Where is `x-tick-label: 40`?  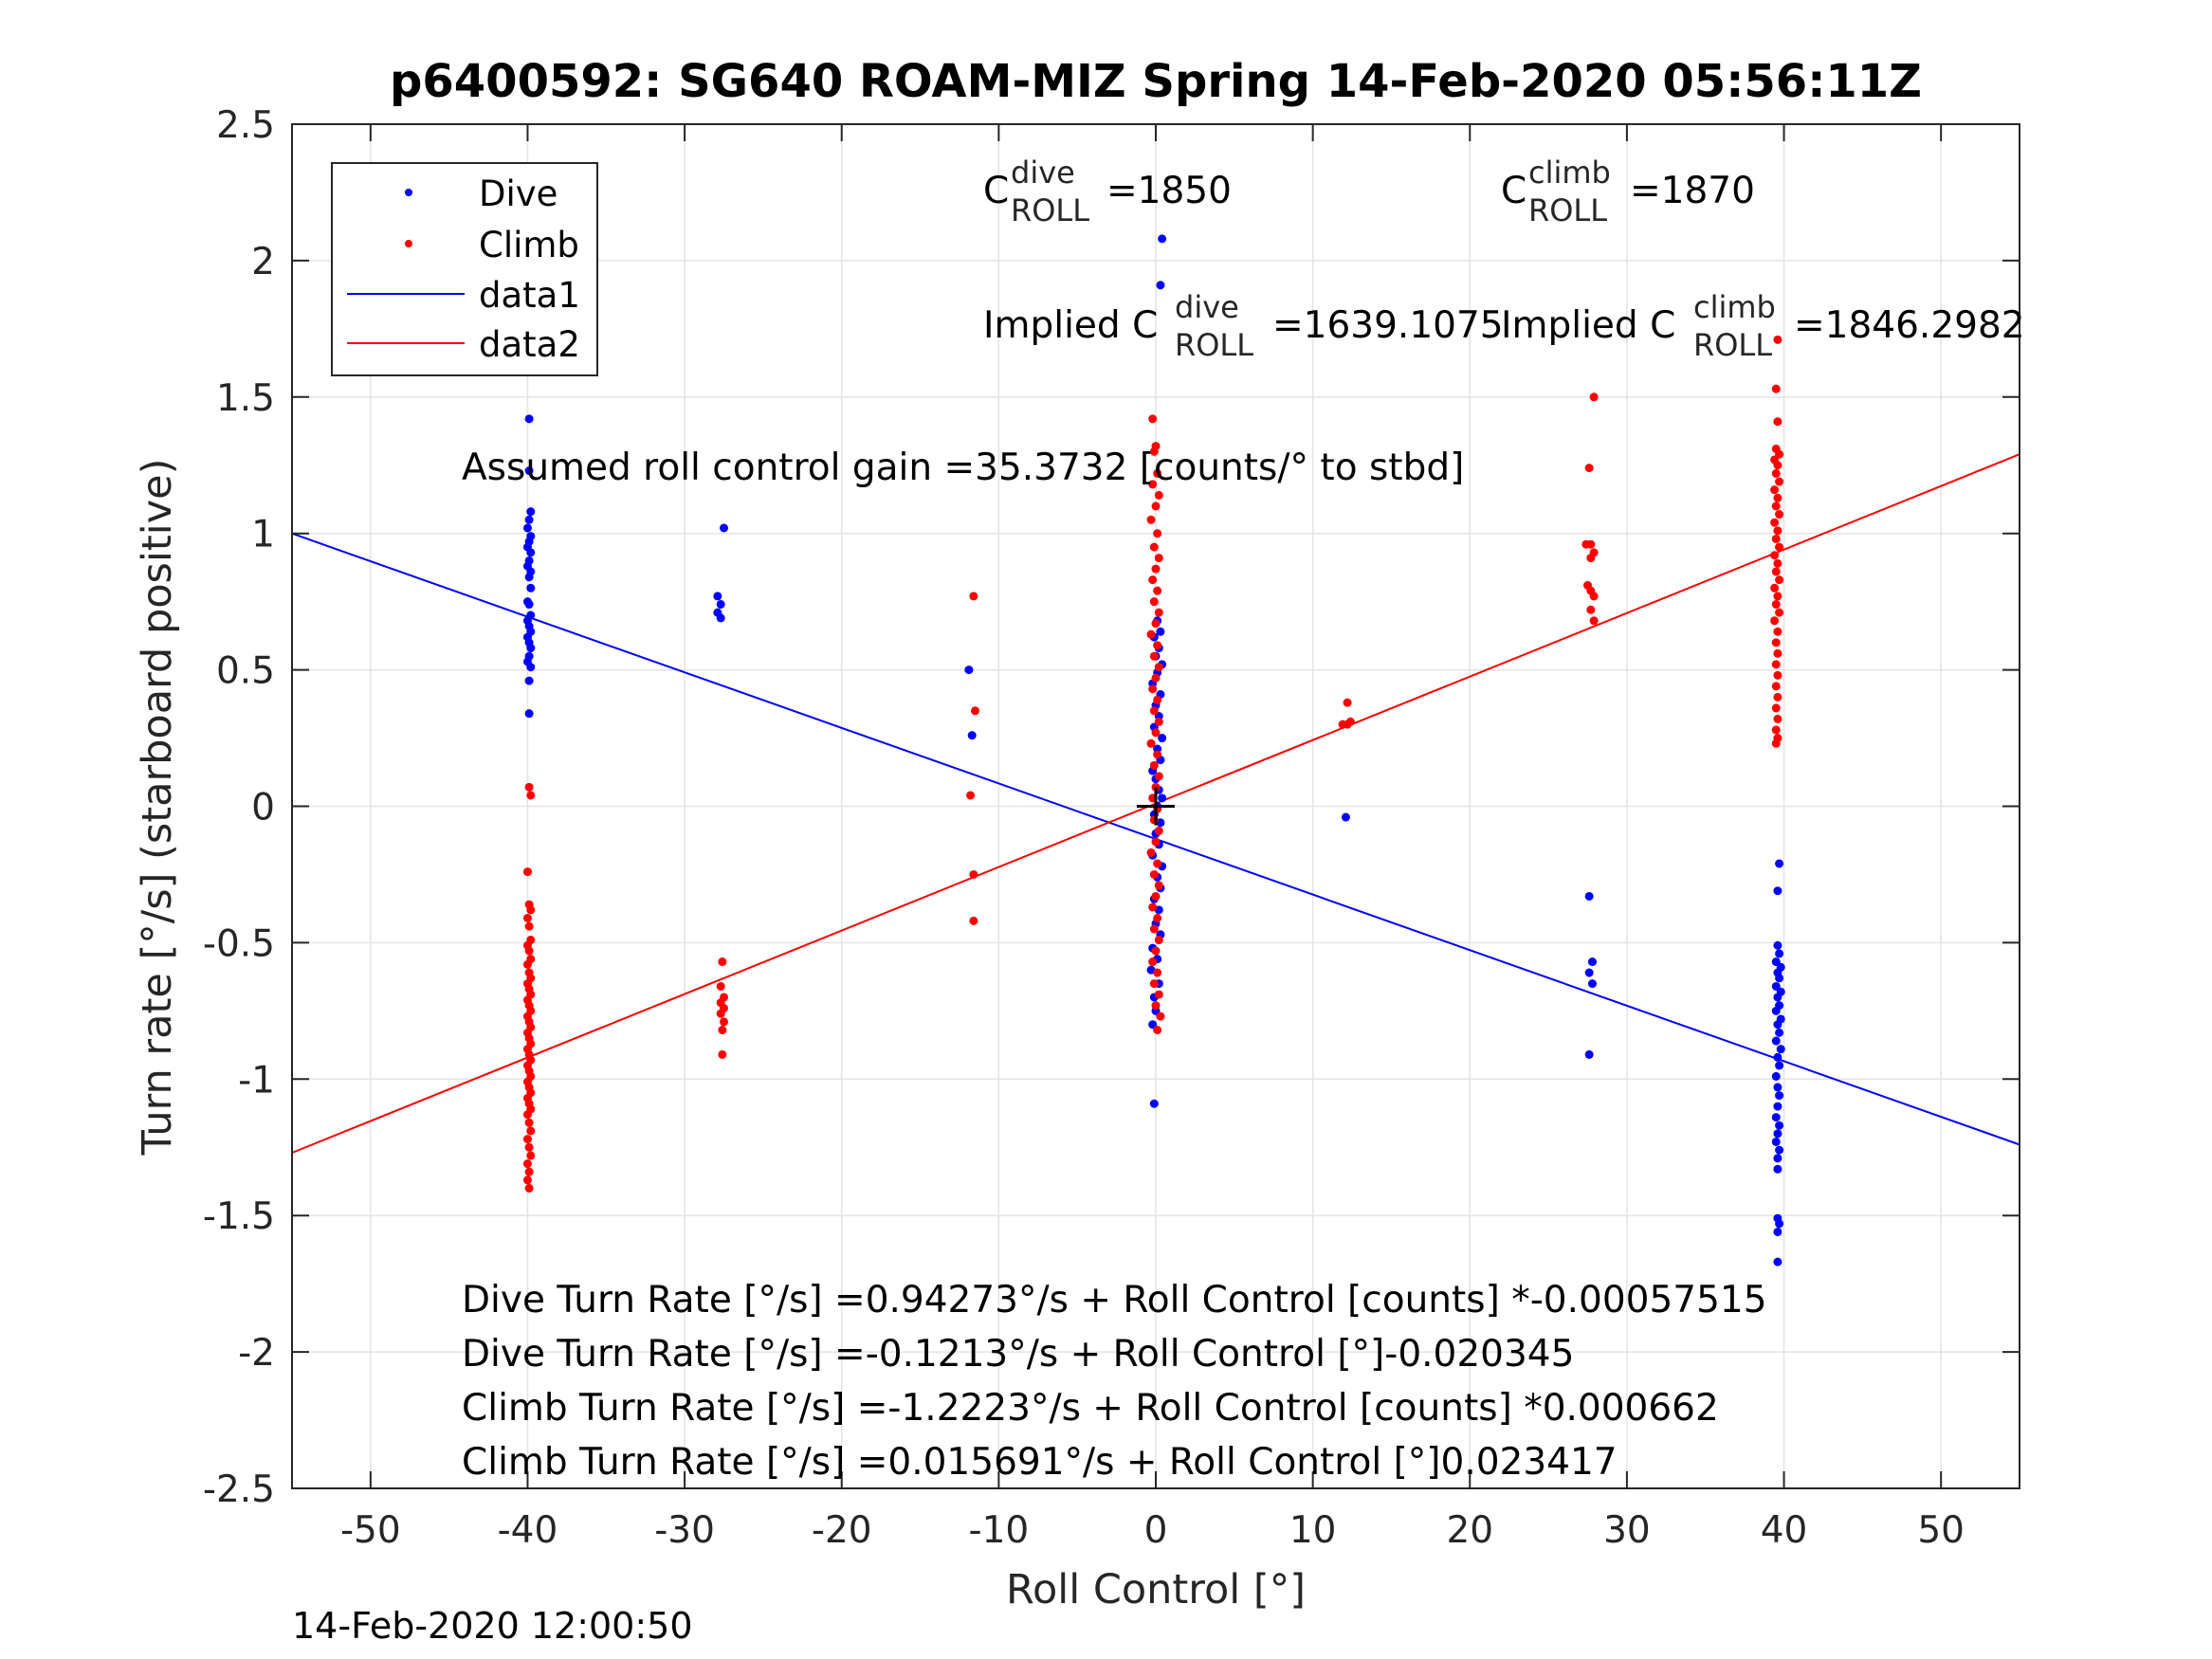 x-tick-label: 40 is located at coordinates (1784, 1530).